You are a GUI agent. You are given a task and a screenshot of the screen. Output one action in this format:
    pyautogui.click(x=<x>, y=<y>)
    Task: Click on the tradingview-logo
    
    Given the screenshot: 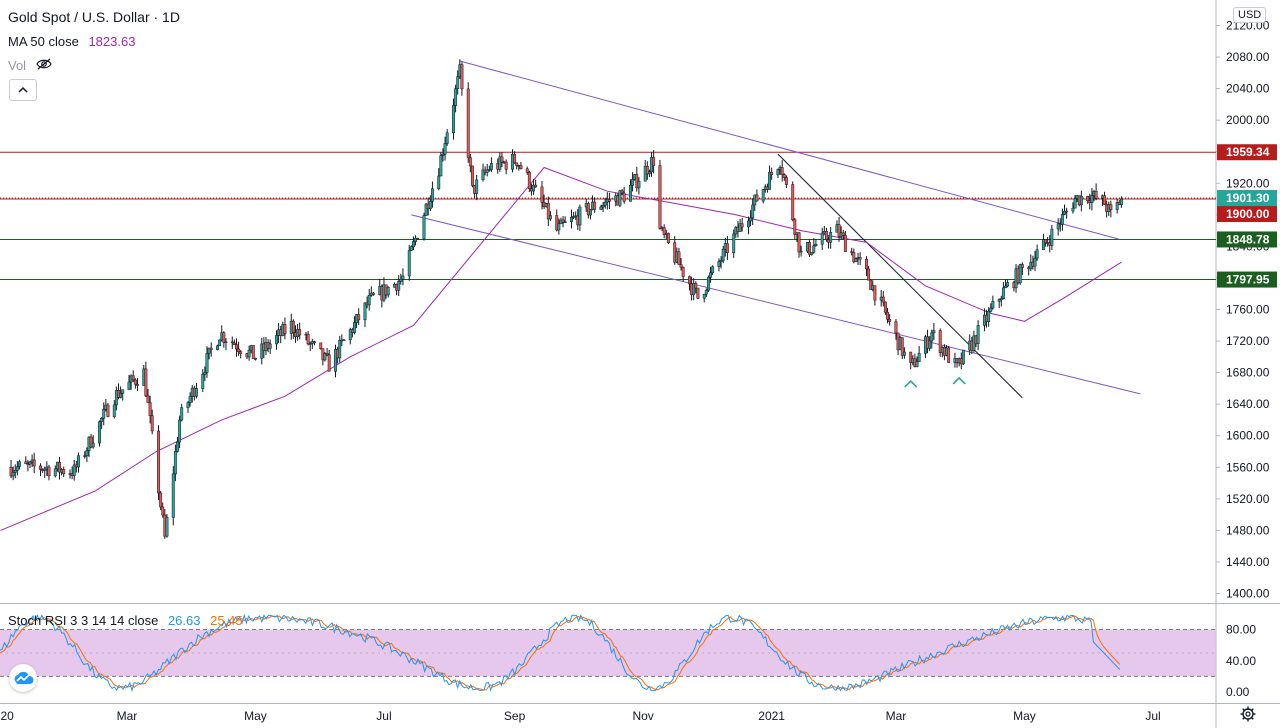 What is the action you would take?
    pyautogui.click(x=23, y=678)
    